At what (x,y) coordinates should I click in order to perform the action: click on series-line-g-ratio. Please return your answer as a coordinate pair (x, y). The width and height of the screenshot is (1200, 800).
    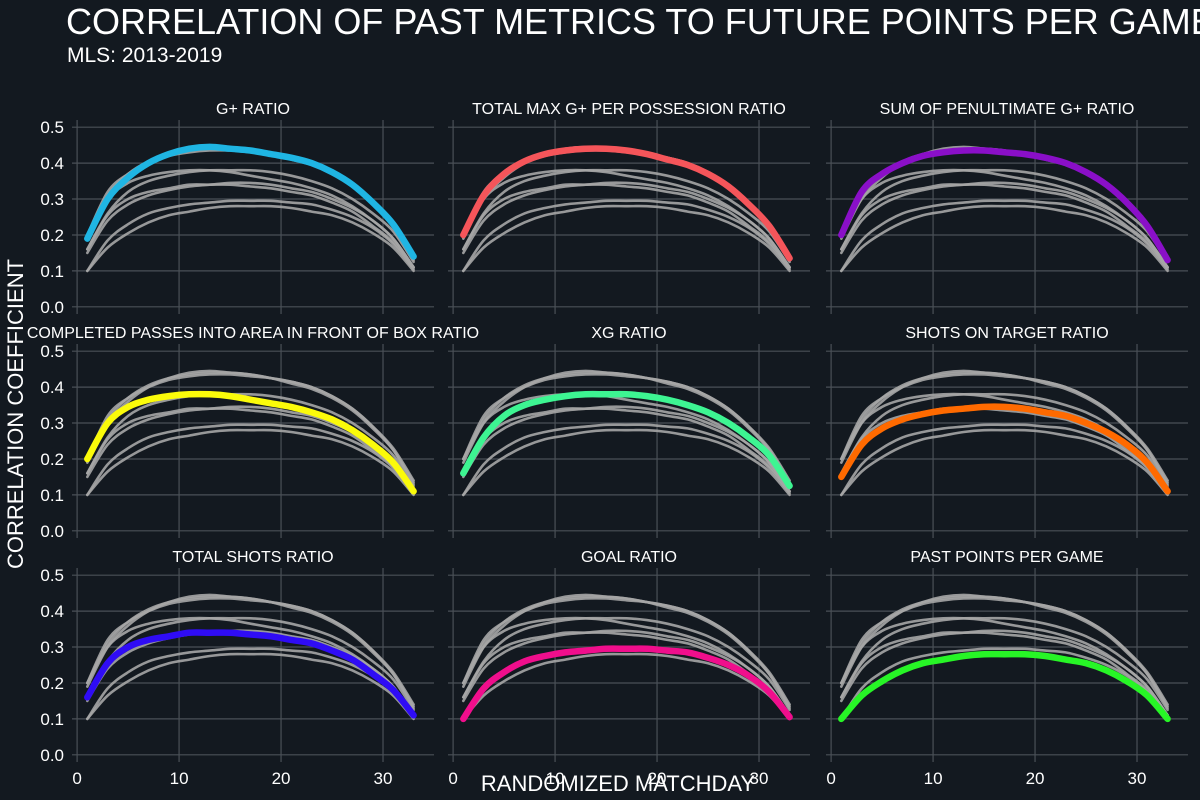
    Looking at the image, I should click on (250, 201).